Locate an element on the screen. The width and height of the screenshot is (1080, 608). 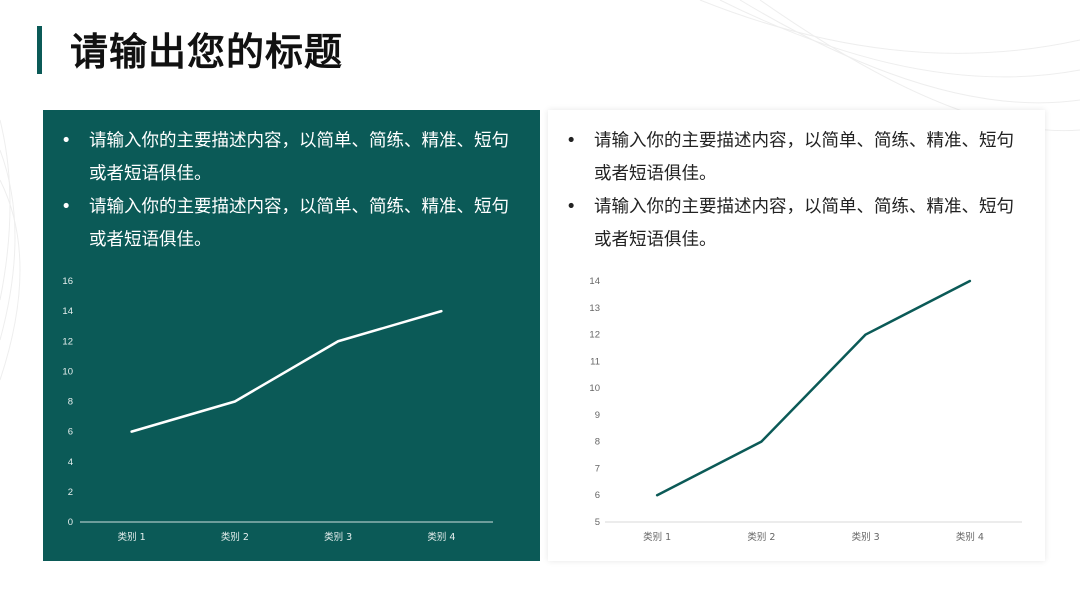
y-tick-label: 2 is located at coordinates (70, 492).